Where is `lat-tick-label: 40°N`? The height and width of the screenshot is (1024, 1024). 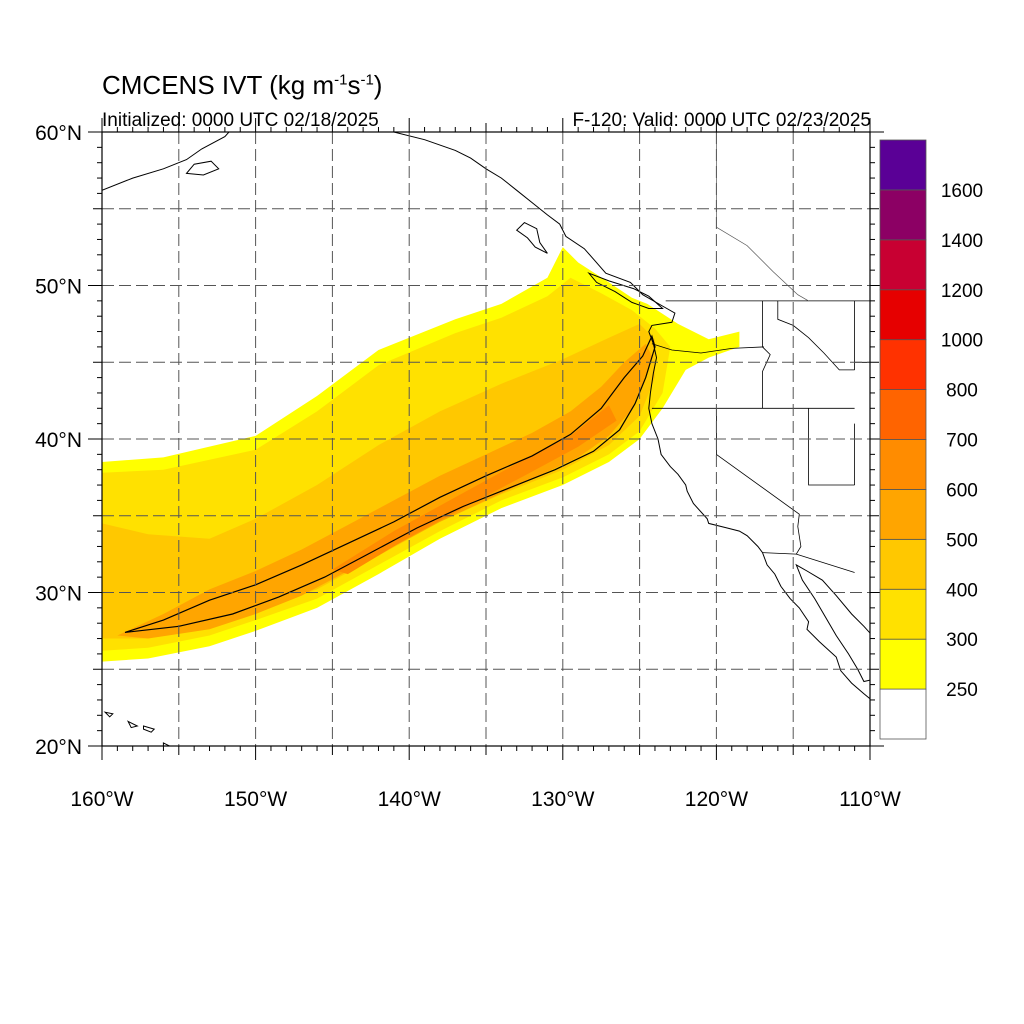 lat-tick-label: 40°N is located at coordinates (58, 440).